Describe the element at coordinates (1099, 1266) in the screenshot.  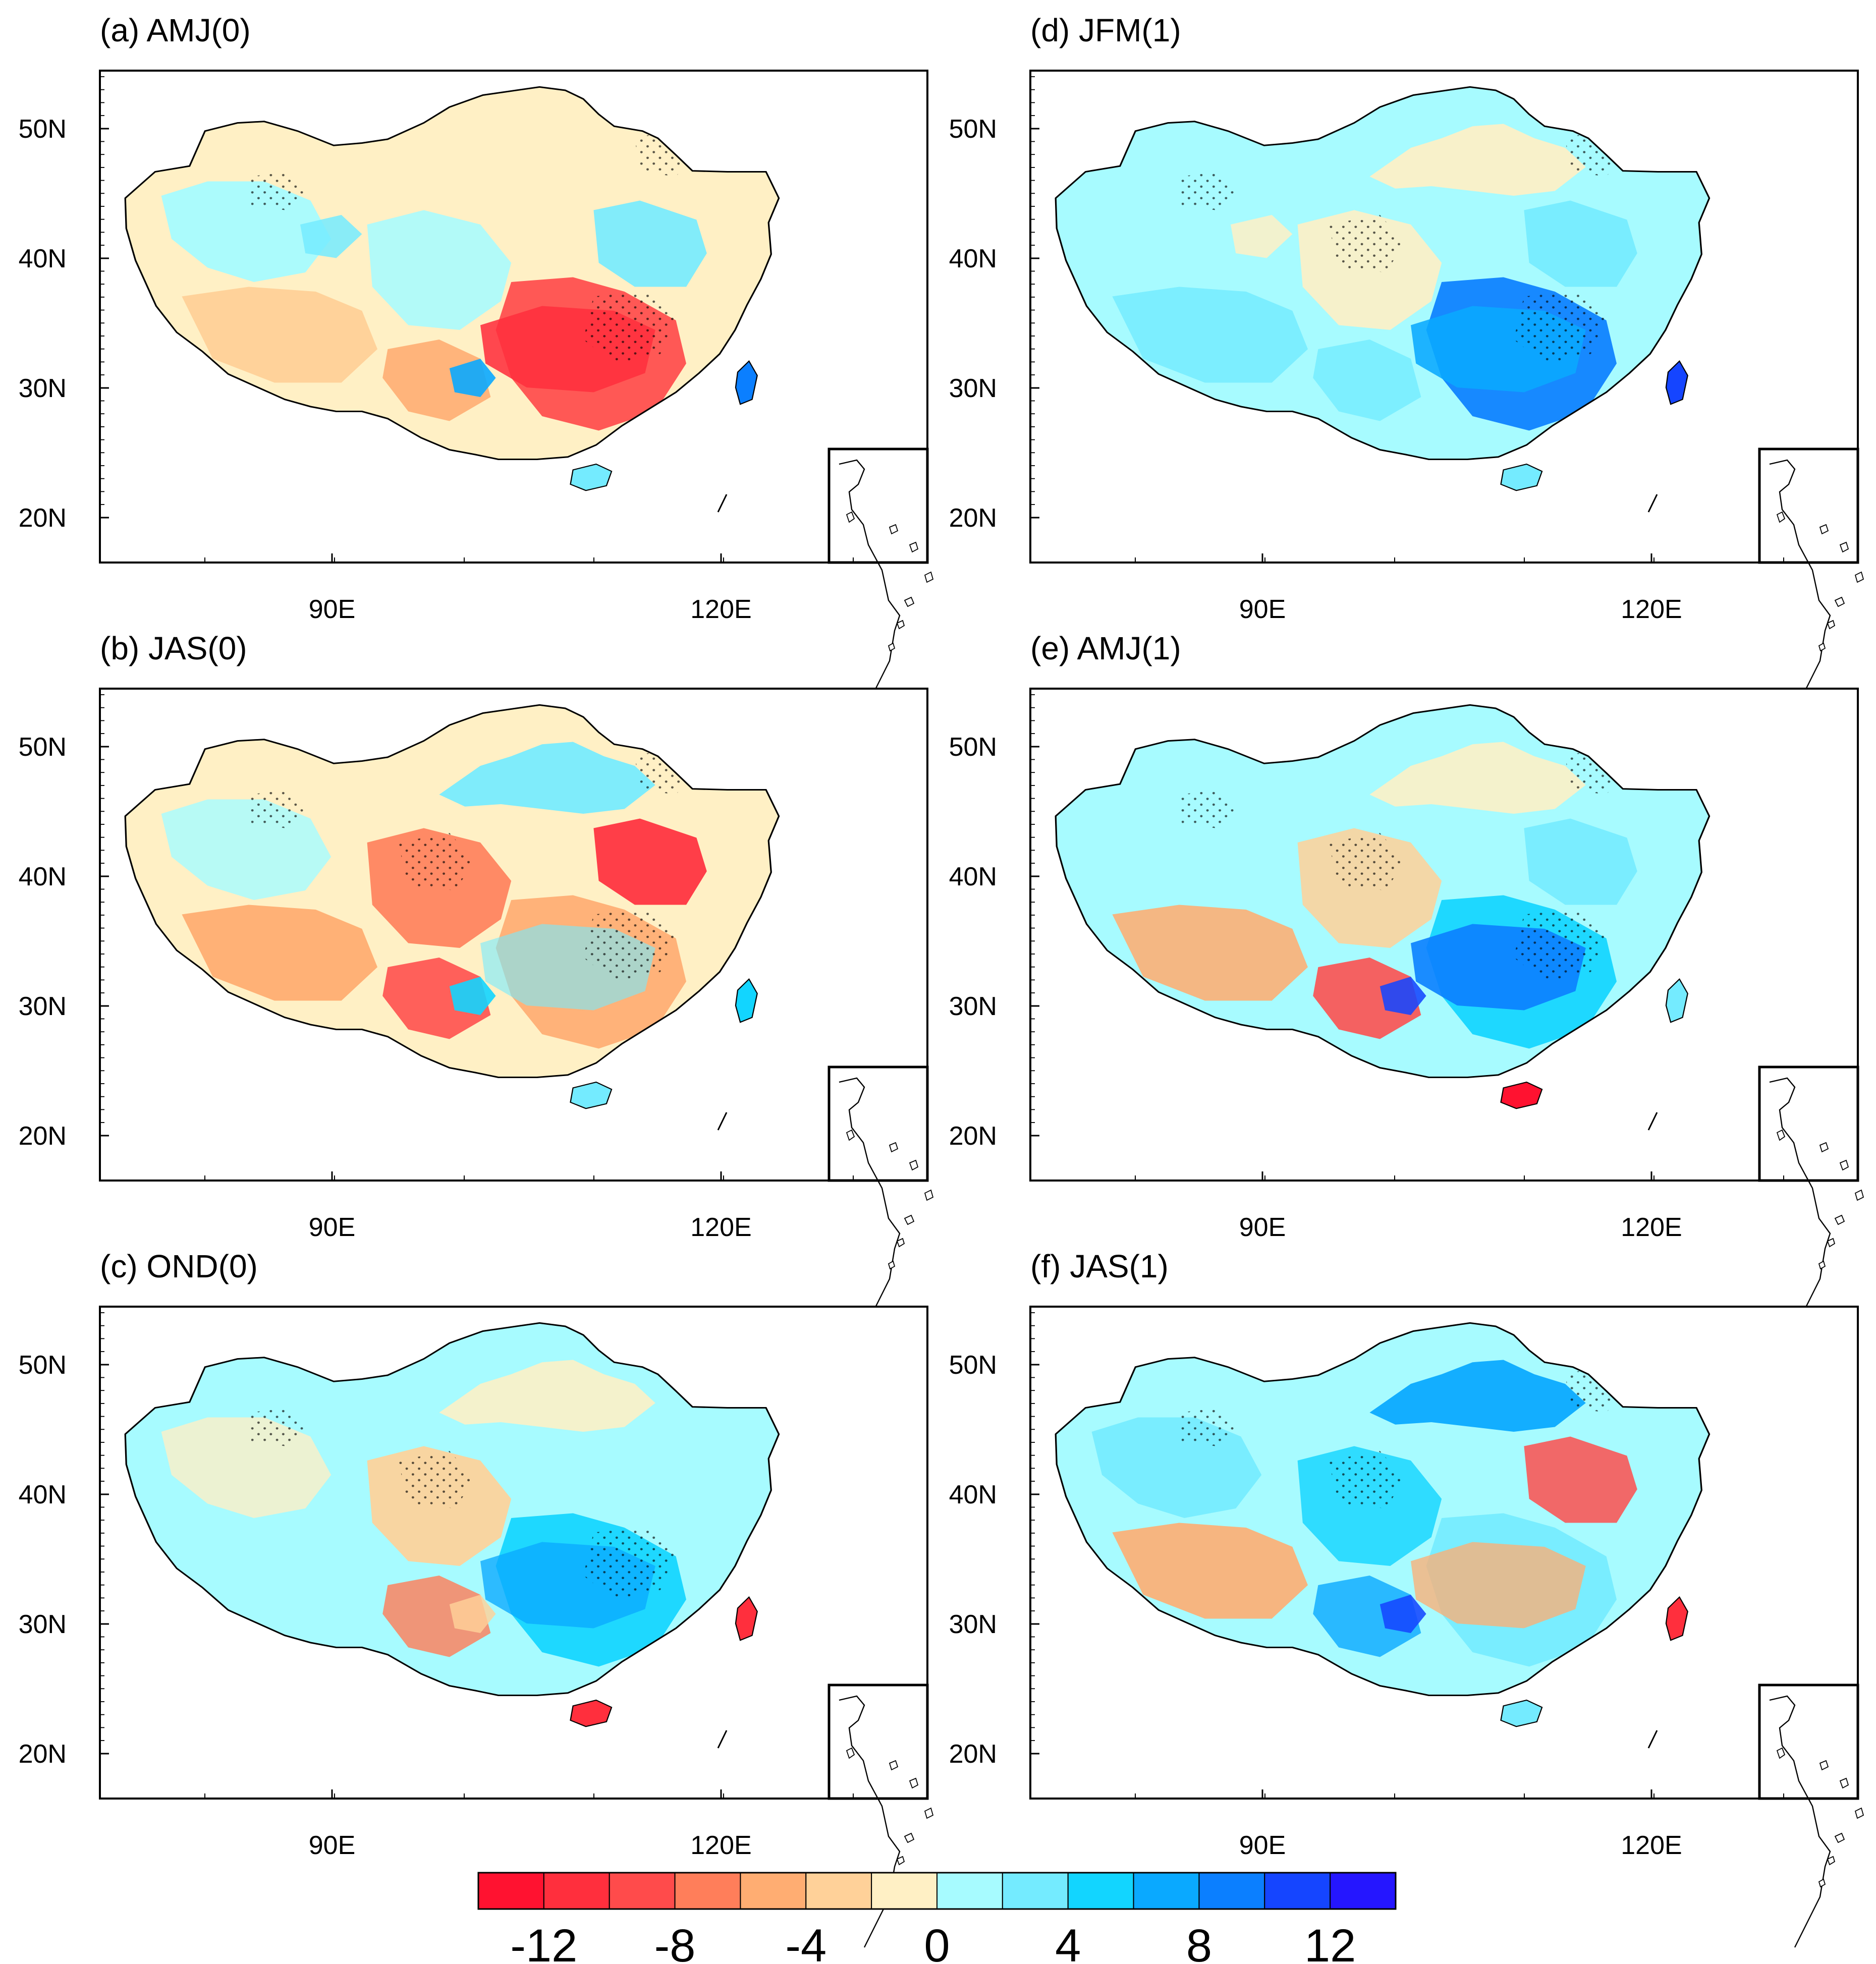
I see `panel-title-f: (f) JAS(1)` at that location.